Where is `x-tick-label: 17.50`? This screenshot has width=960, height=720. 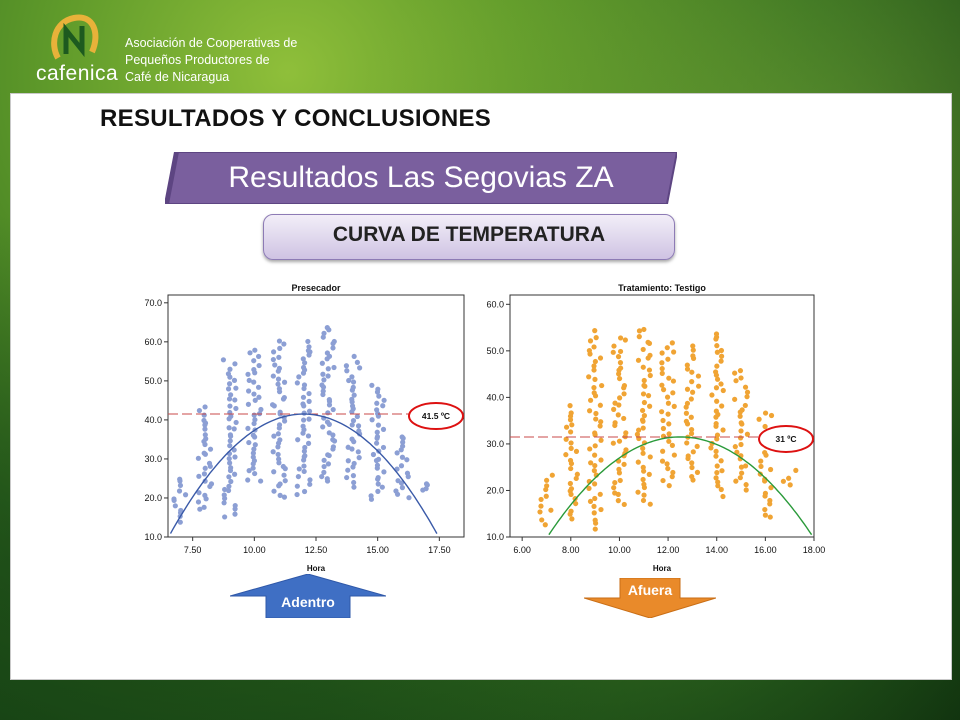 x-tick-label: 17.50 is located at coordinates (439, 550).